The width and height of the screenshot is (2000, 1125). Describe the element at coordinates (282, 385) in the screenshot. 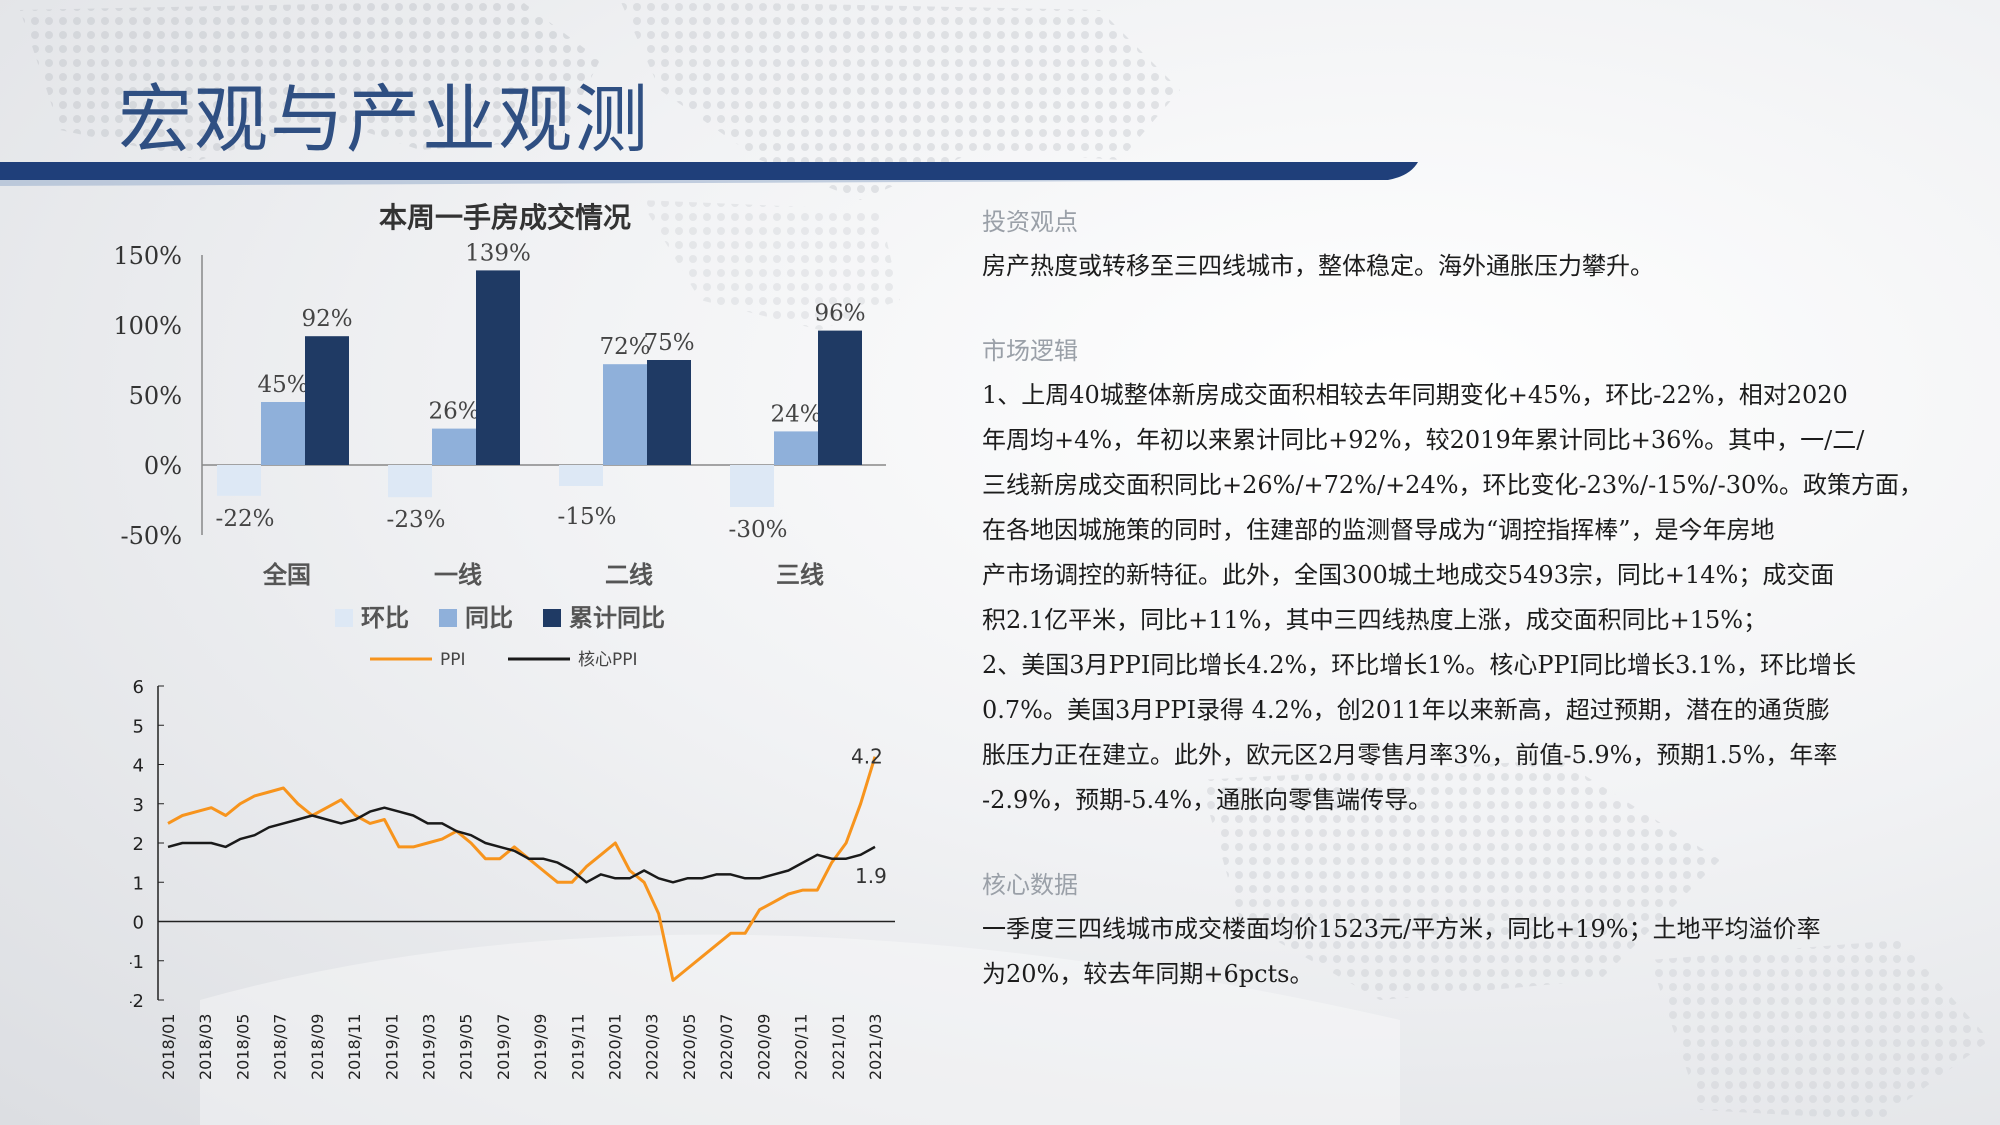

I see `data-label: 45%` at that location.